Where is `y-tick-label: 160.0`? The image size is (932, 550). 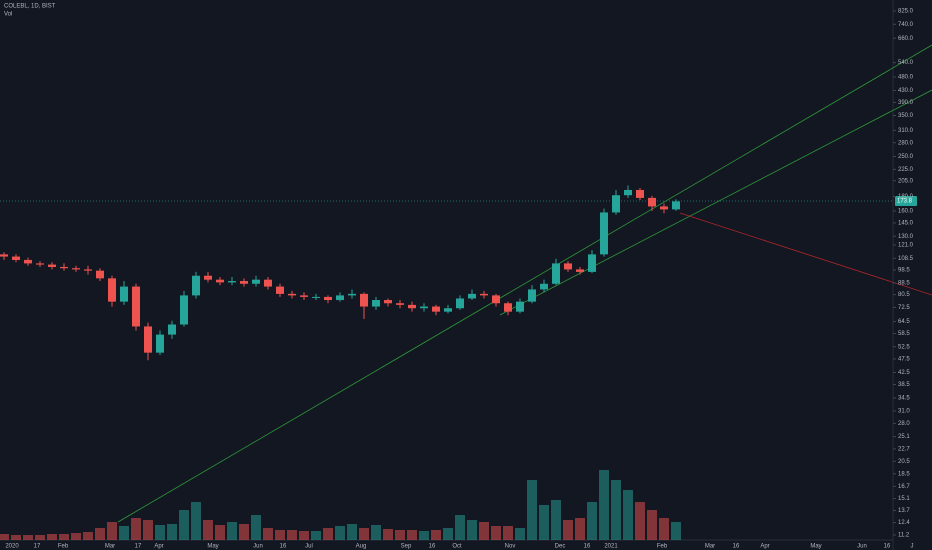
y-tick-label: 160.0 is located at coordinates (906, 211).